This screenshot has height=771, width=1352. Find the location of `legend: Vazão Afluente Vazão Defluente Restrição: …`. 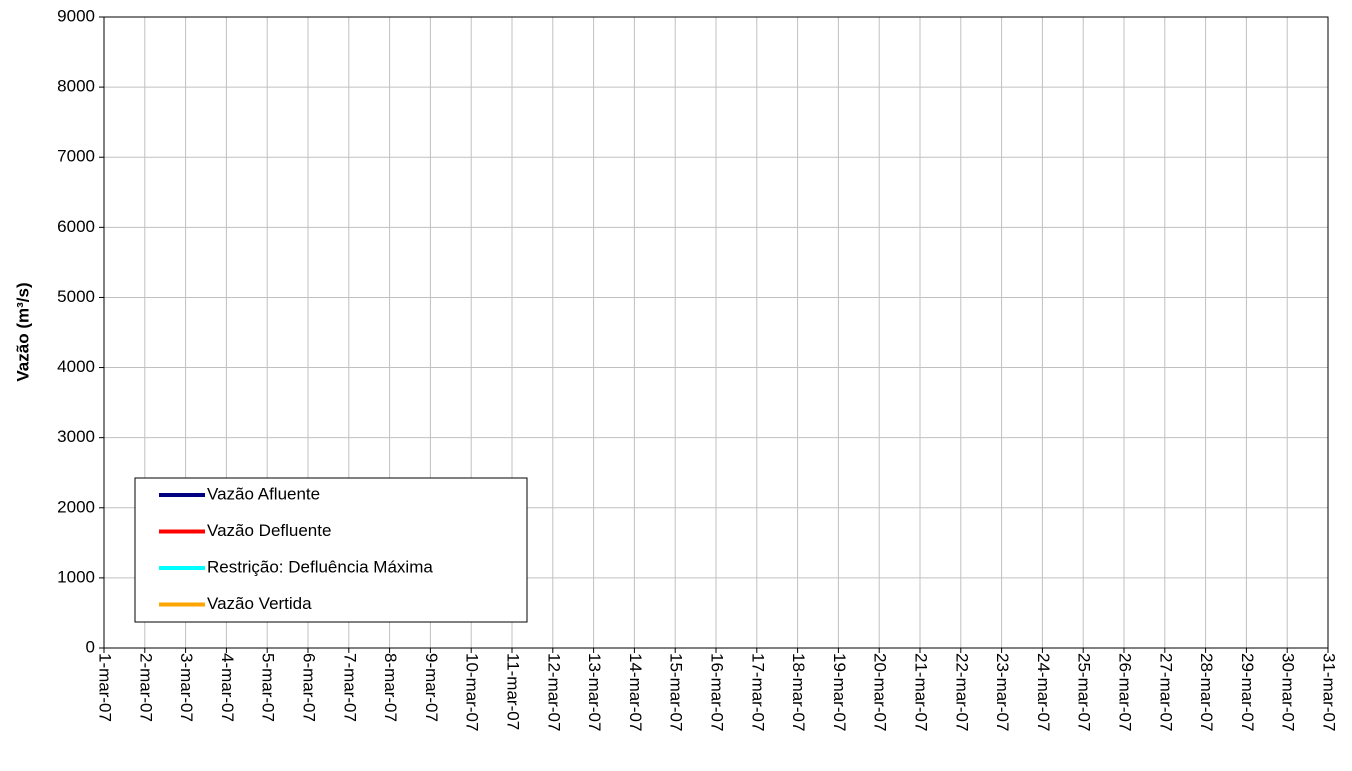

legend: Vazão Afluente Vazão Defluente Restrição: … is located at coordinates (331, 550).